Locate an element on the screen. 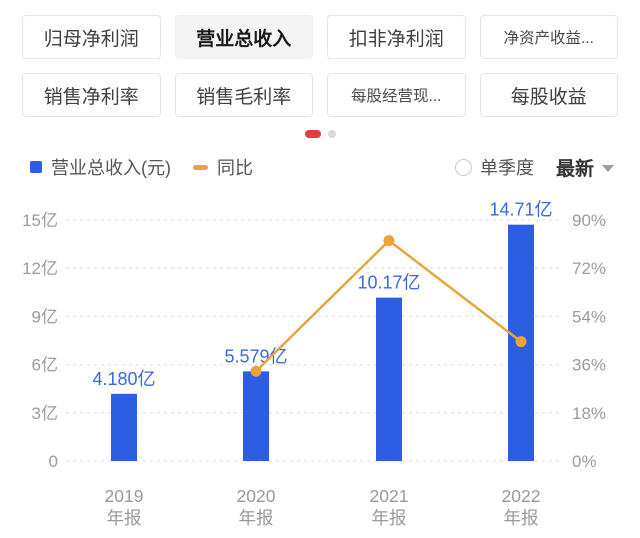 This screenshot has height=538, width=640. chart-controls: 单季度 最新 is located at coordinates (534, 167).